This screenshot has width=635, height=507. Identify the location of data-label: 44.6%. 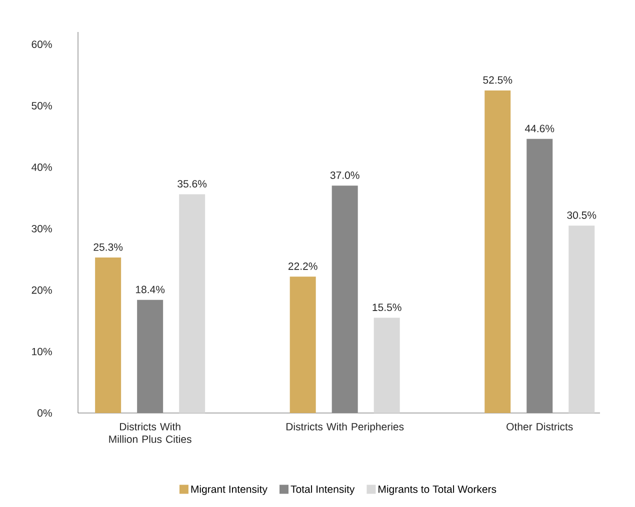
(539, 128).